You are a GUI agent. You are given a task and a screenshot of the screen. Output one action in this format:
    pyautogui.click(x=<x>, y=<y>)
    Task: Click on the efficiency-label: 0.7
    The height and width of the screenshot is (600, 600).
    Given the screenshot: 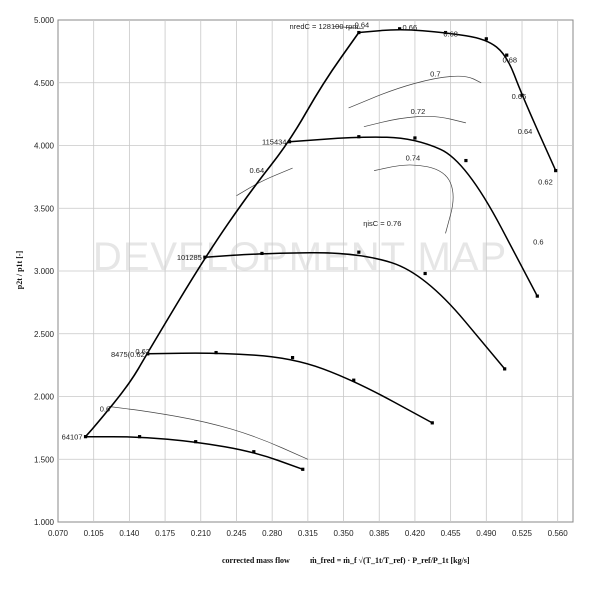 What is the action you would take?
    pyautogui.click(x=435, y=73)
    